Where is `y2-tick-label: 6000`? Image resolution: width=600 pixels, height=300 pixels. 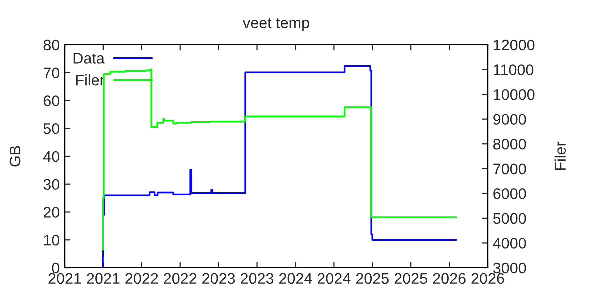
y2-tick-label: 6000 is located at coordinates (510, 194).